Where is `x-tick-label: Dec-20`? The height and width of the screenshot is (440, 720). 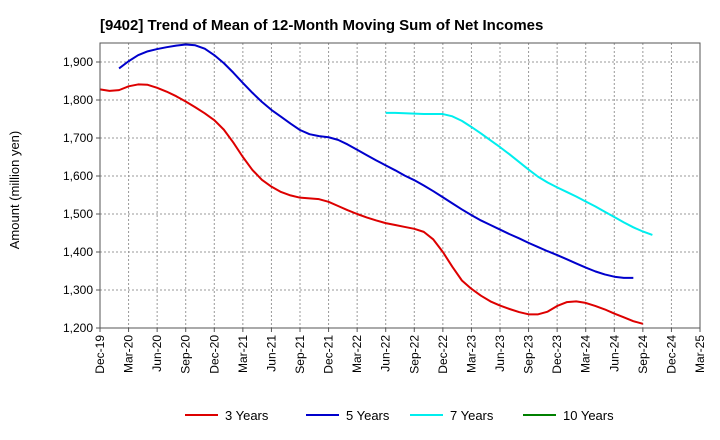 x-tick-label: Dec-20 is located at coordinates (214, 354).